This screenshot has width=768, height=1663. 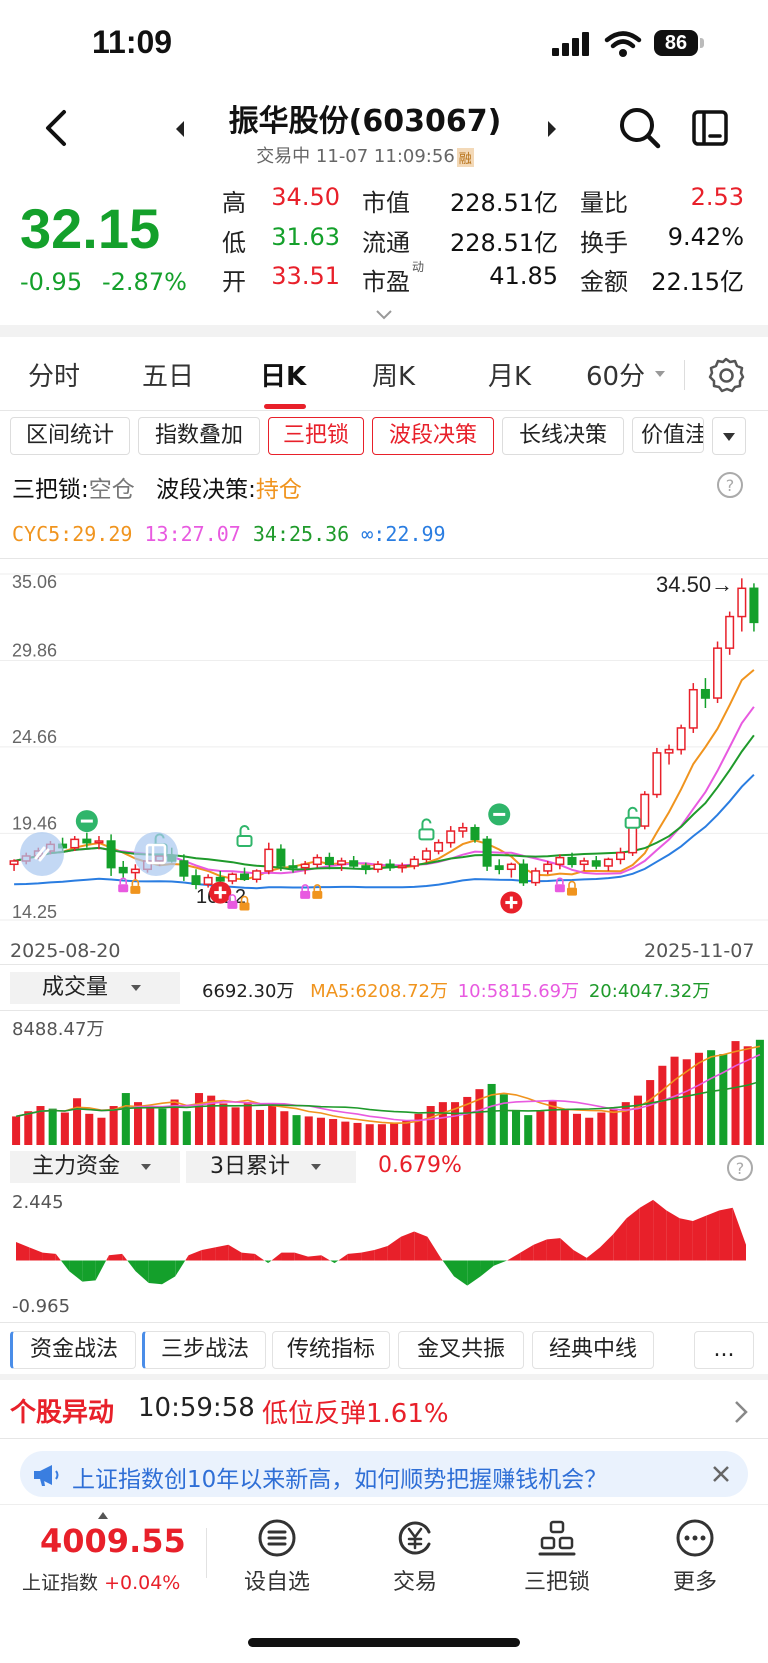 What do you see at coordinates (42, 854) in the screenshot?
I see `chart-toggle-button` at bounding box center [42, 854].